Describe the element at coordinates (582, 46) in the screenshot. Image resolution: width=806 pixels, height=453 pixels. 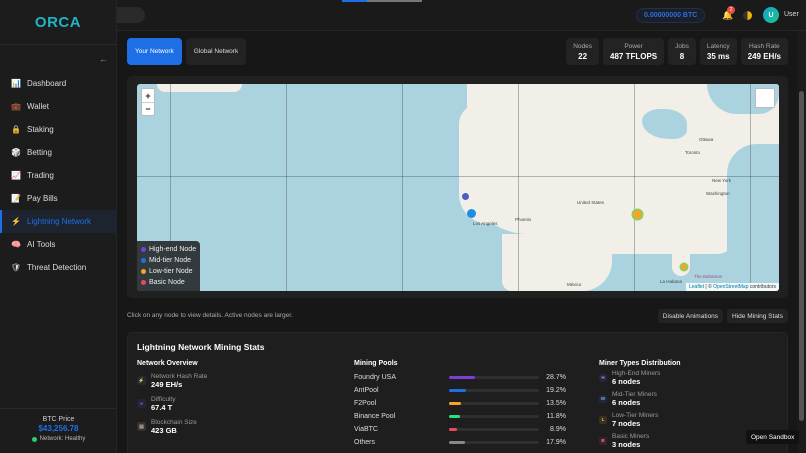
I see `stat-label: Nodes` at that location.